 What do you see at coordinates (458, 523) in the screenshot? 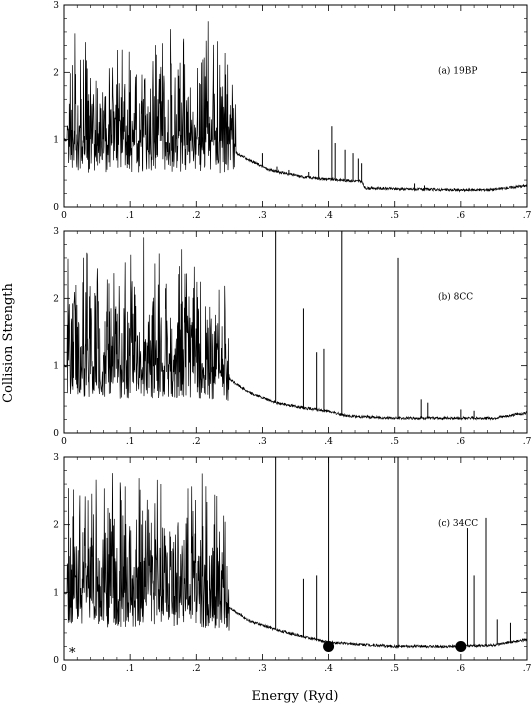
I see `panel-label: (c) 34CC` at bounding box center [458, 523].